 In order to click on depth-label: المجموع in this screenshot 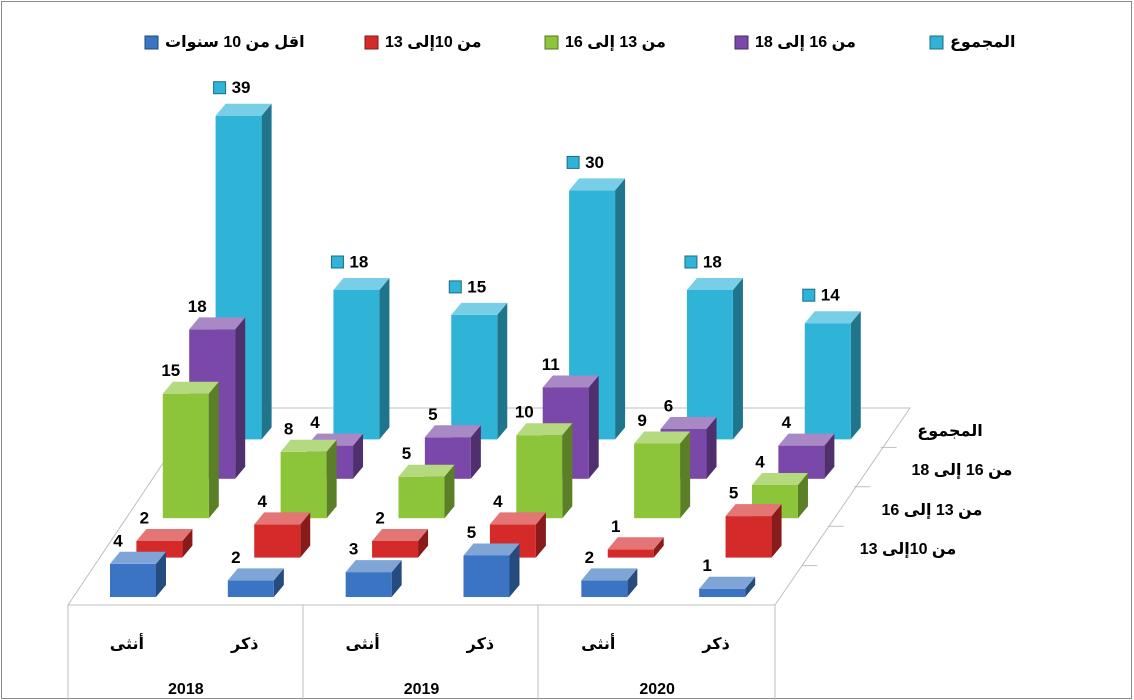, I will do `click(949, 431)`.